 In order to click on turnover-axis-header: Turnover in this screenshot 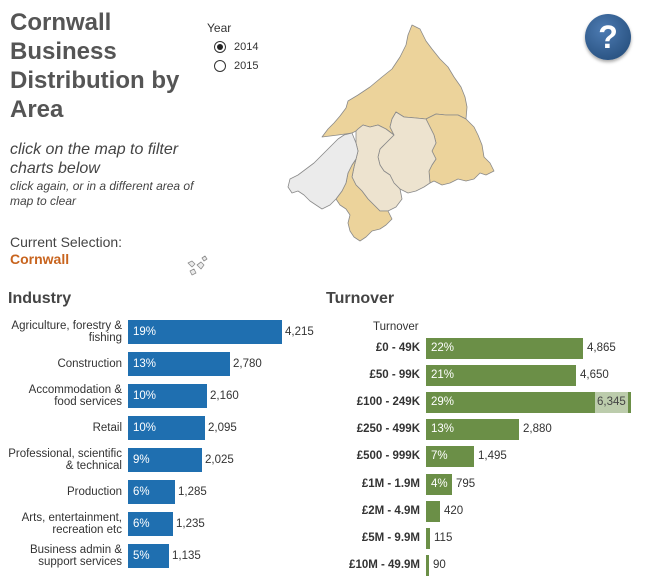, I will do `click(396, 327)`.